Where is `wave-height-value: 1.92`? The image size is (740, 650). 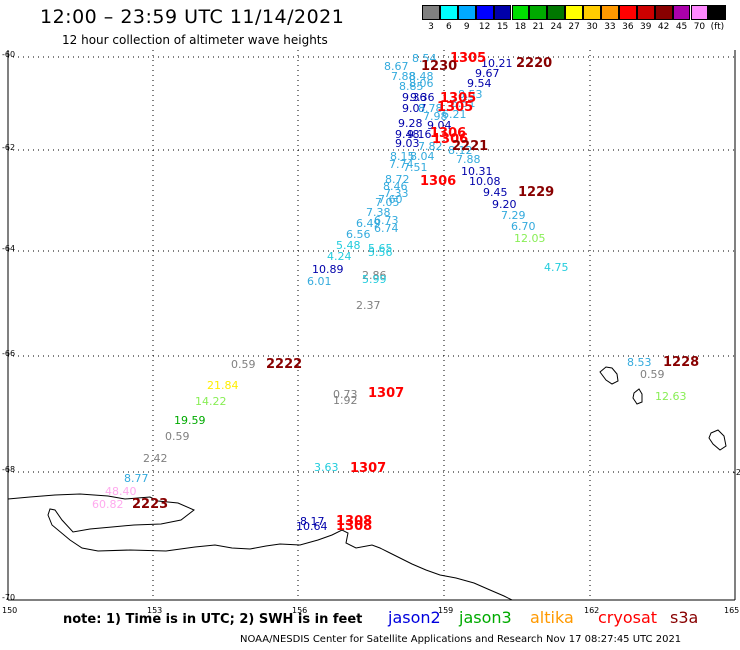
wave-height-value: 1.92 is located at coordinates (345, 400).